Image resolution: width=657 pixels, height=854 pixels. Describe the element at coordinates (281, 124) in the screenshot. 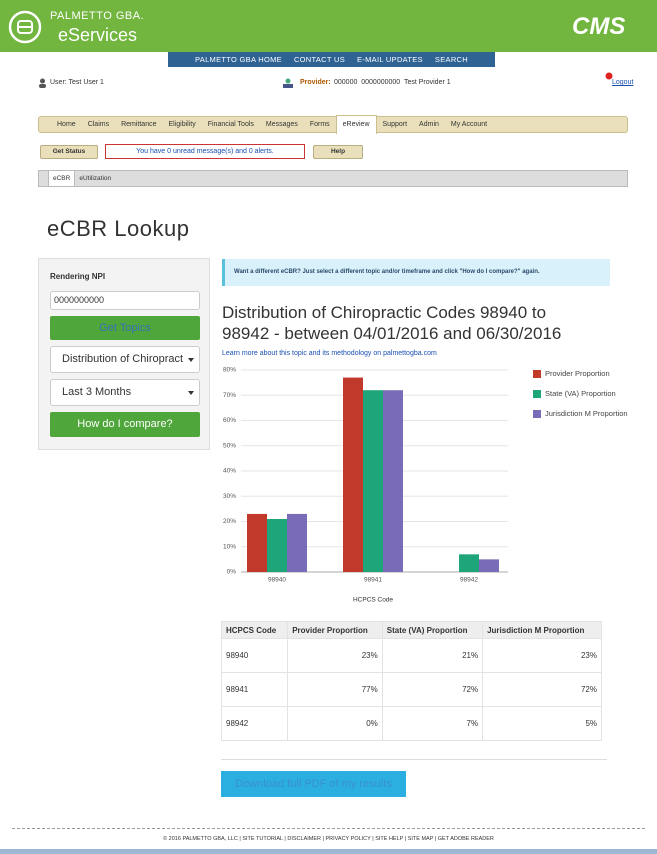

I see `menu-item: Messages` at that location.